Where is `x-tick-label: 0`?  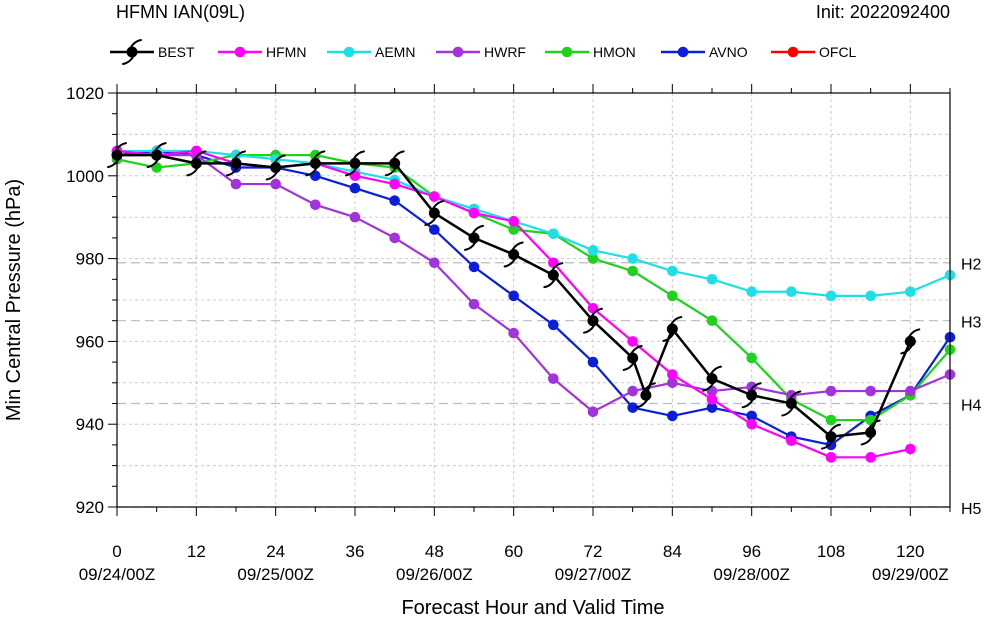
x-tick-label: 0 is located at coordinates (116, 551).